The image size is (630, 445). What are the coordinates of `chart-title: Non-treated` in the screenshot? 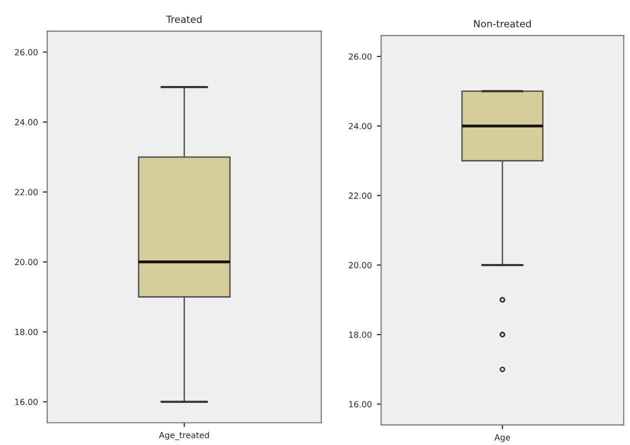 It's located at (502, 24).